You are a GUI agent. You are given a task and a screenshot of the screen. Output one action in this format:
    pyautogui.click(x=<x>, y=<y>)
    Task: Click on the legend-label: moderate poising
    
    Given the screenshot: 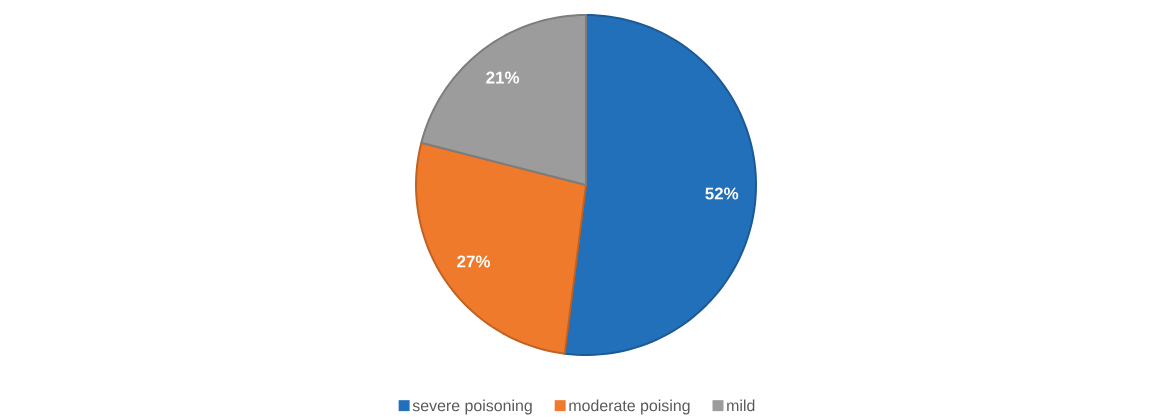 What is the action you would take?
    pyautogui.click(x=629, y=407)
    